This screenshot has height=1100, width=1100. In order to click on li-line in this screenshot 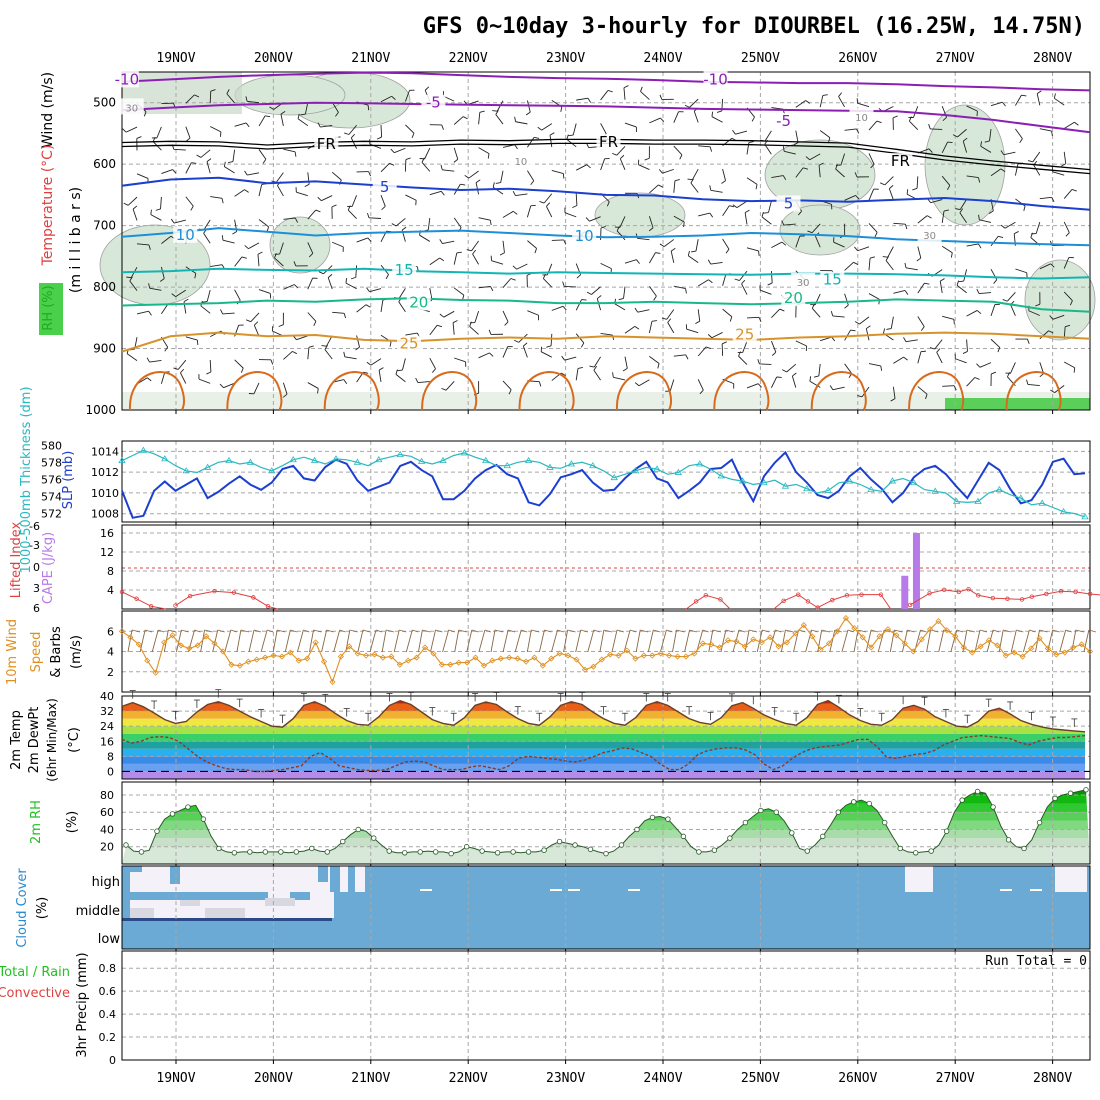, I will do `click(708, 602)`.